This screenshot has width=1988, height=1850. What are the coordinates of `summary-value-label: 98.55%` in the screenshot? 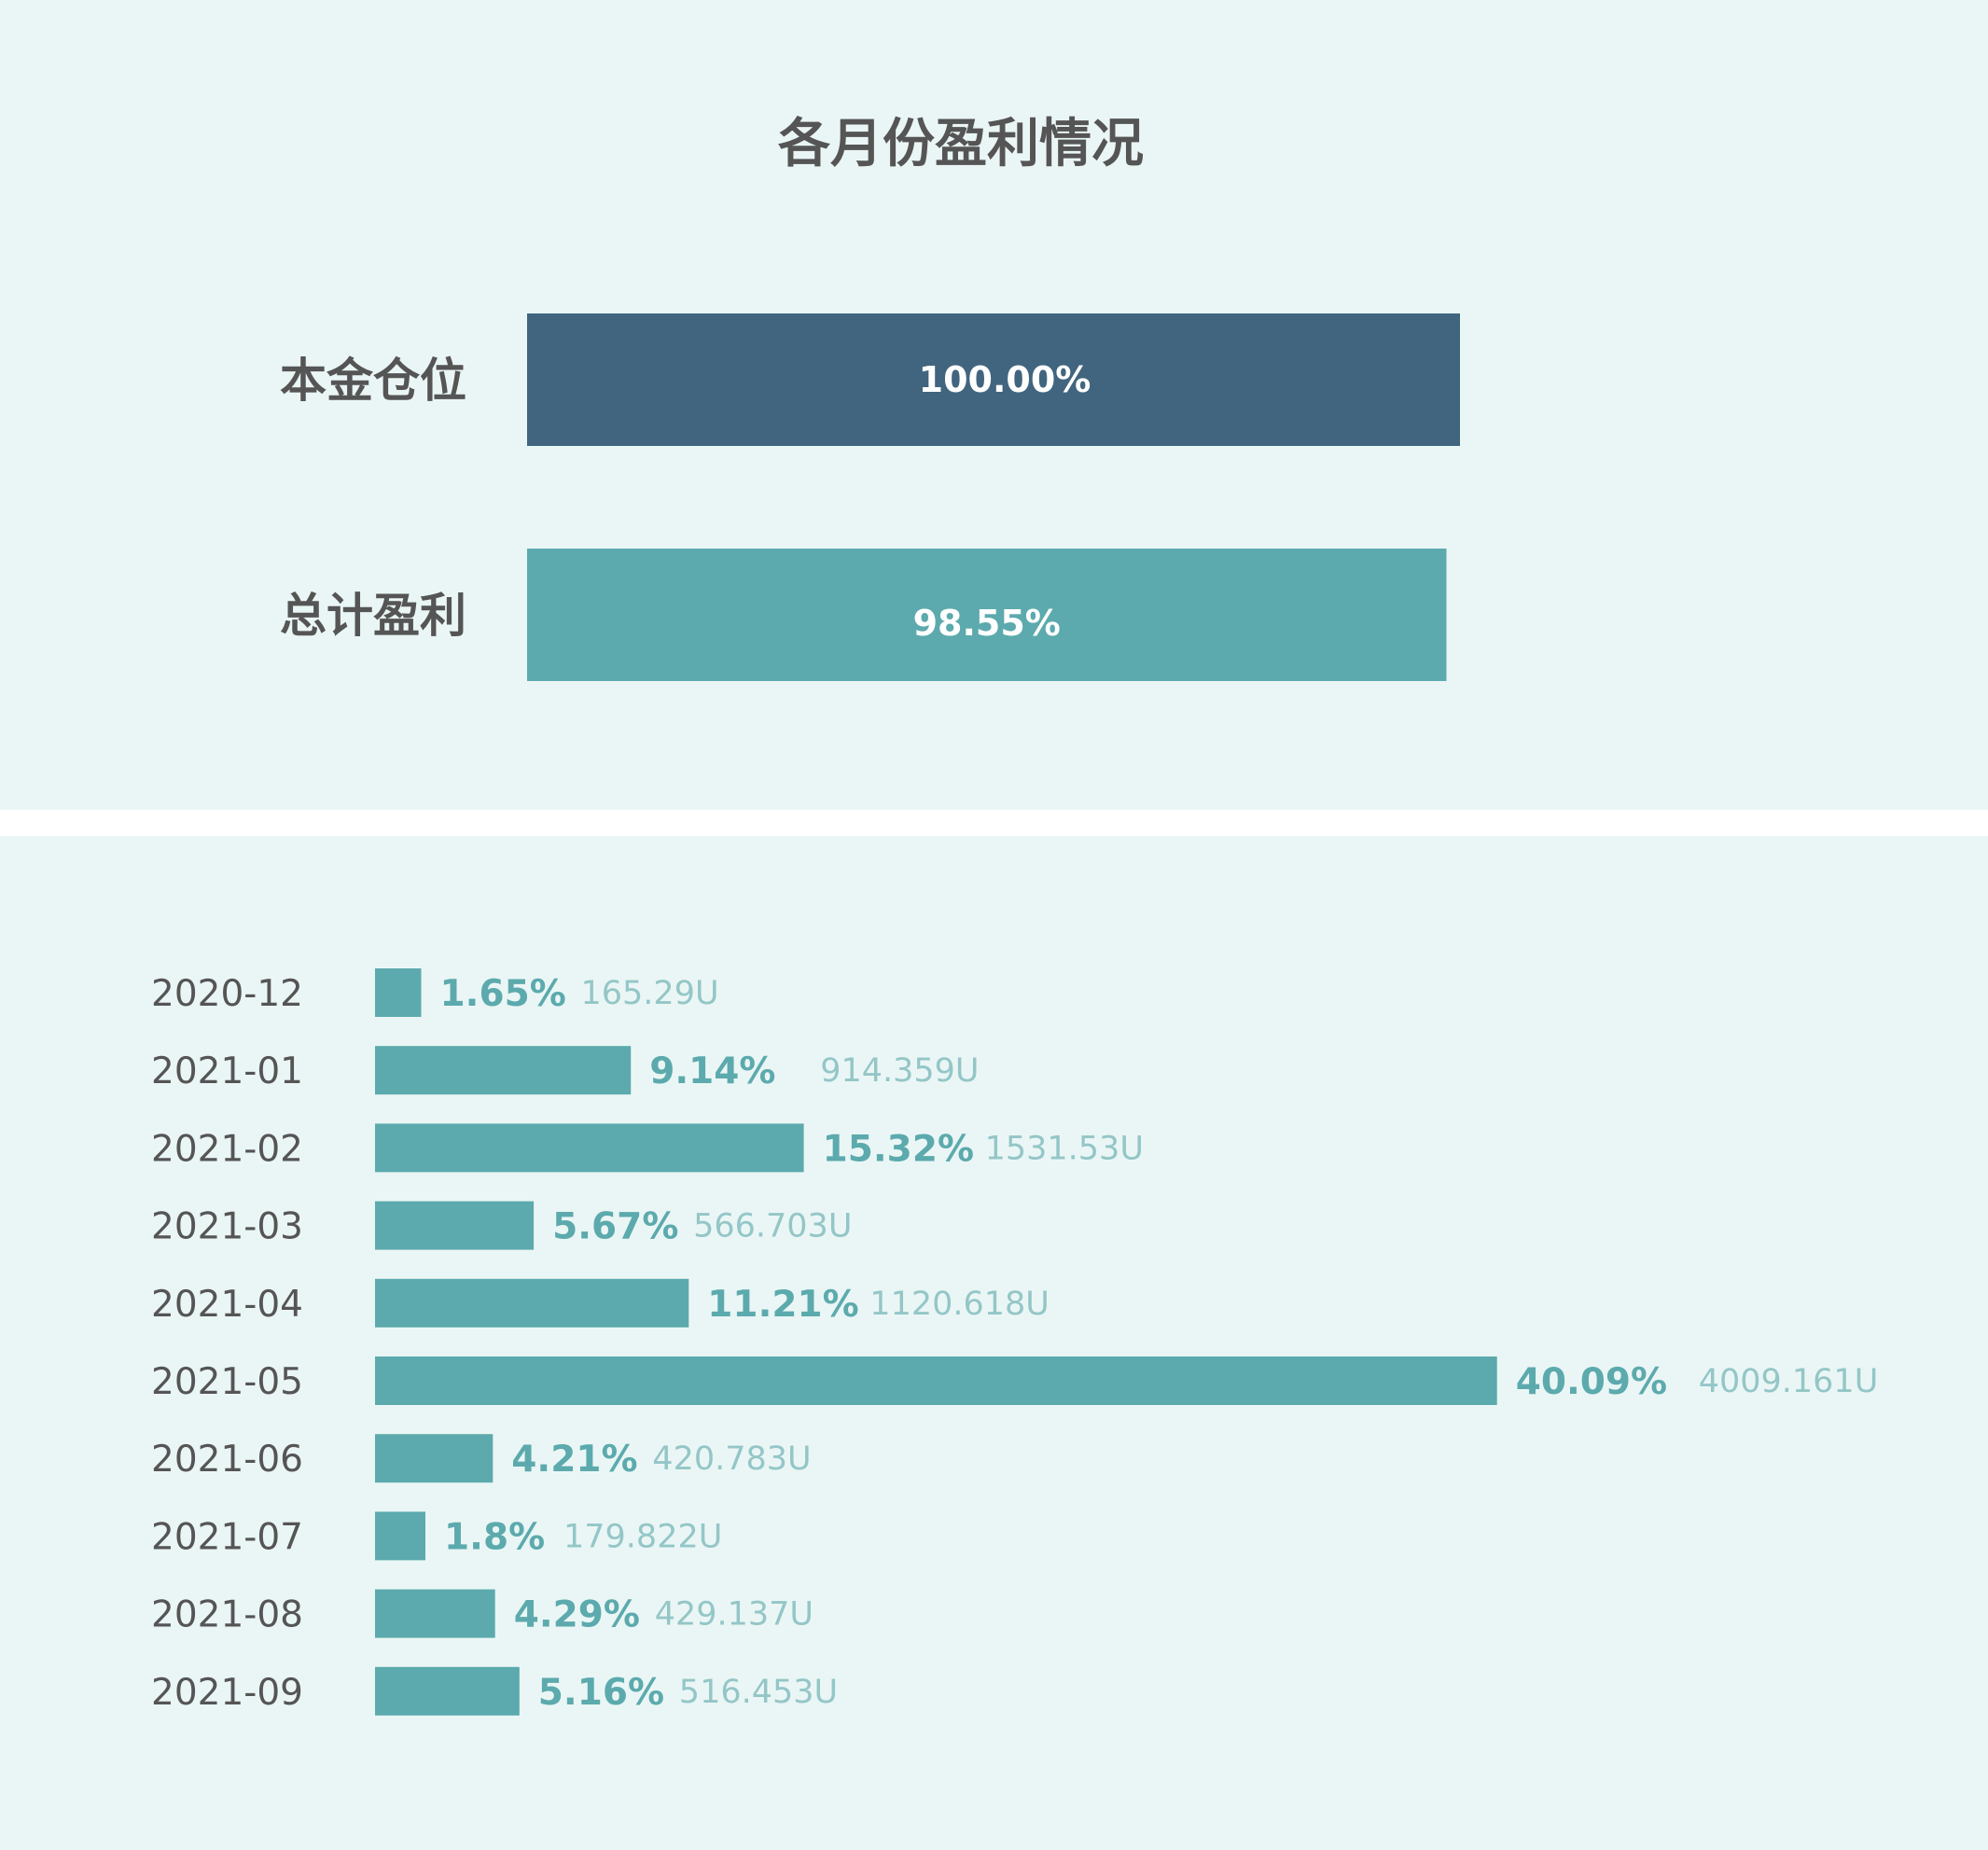 It's located at (987, 623).